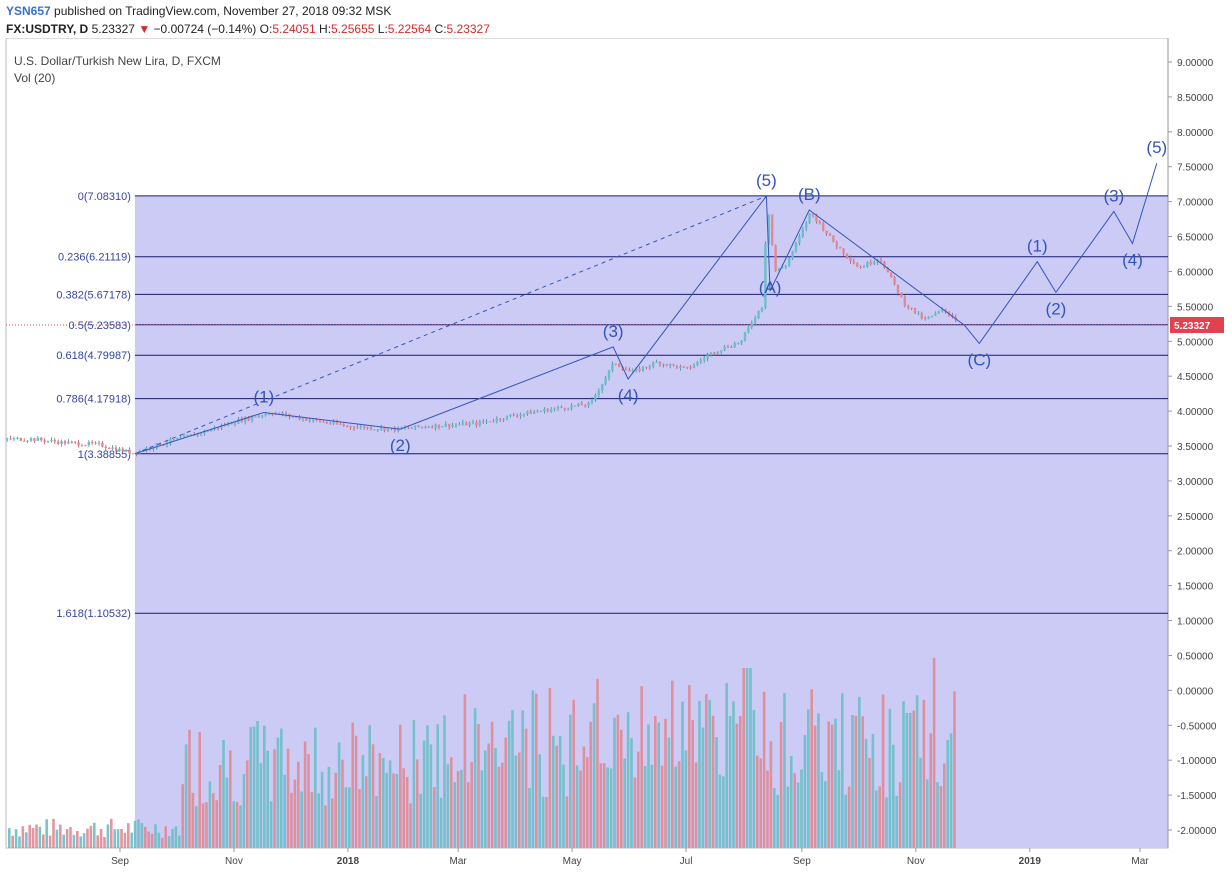  I want to click on fib-level-label: 1(3.38855), so click(104, 455).